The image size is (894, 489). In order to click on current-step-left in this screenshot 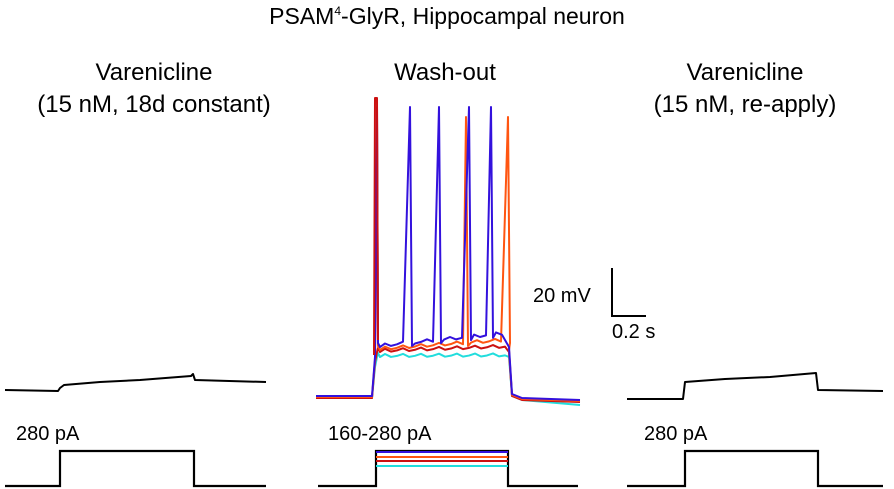, I will do `click(135, 468)`.